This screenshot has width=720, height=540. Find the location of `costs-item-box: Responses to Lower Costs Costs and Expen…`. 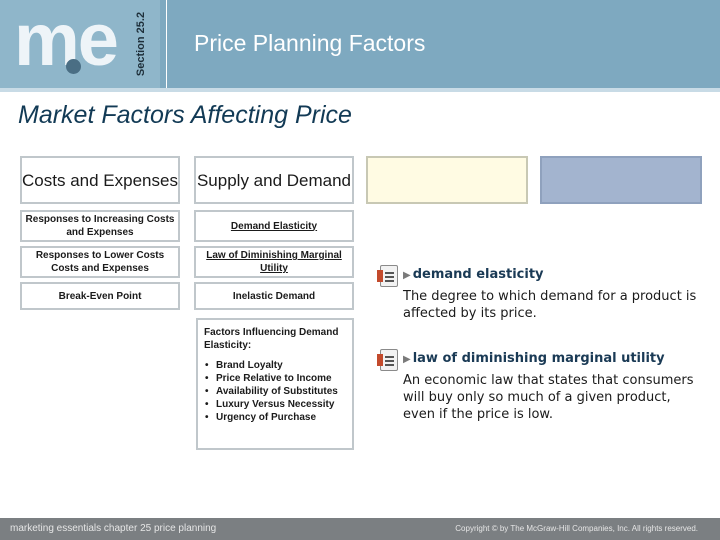

costs-item-box: Responses to Lower Costs Costs and Expen… is located at coordinates (100, 262).